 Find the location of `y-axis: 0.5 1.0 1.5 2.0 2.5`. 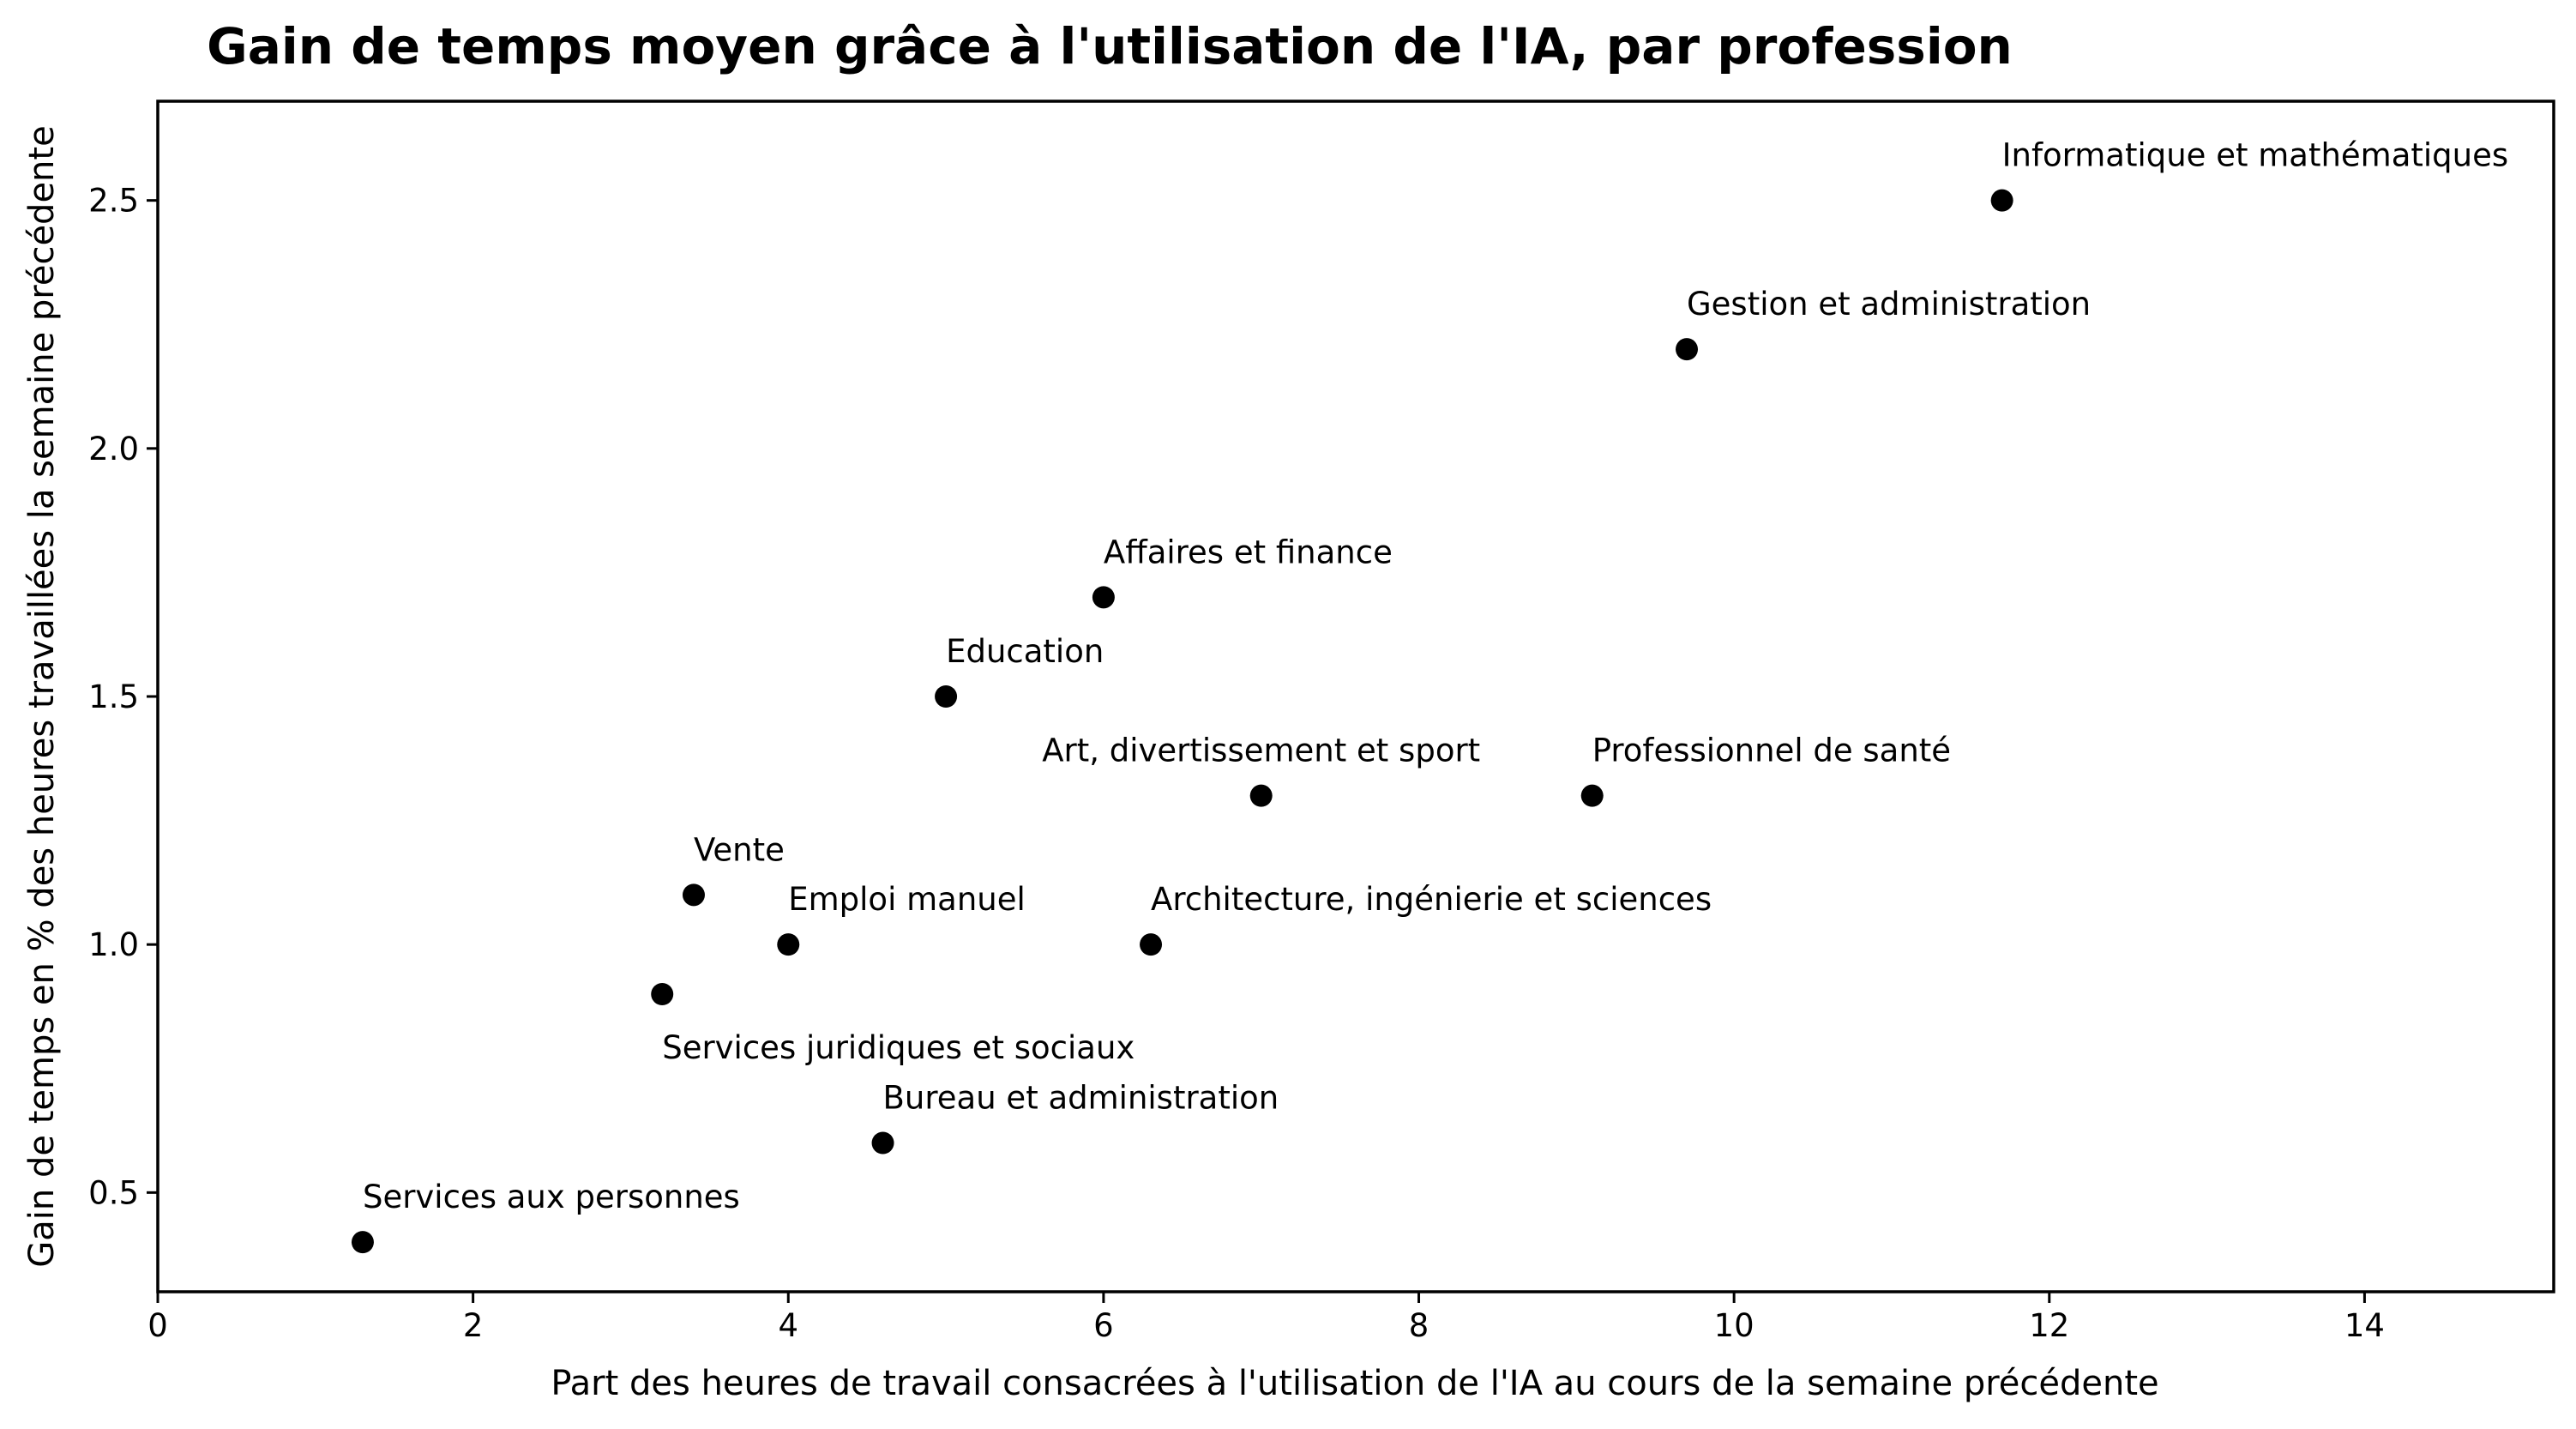

y-axis: 0.5 1.0 1.5 2.0 2.5 is located at coordinates (123, 697).